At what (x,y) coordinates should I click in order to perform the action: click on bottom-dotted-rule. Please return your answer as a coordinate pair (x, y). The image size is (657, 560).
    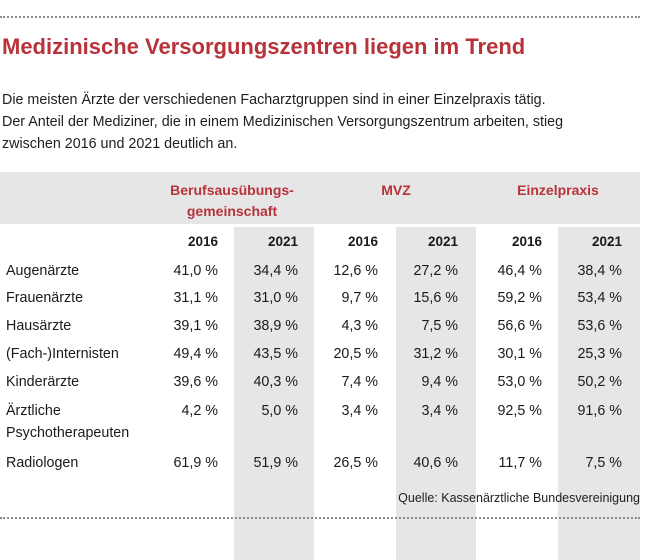
    Looking at the image, I should click on (320, 518).